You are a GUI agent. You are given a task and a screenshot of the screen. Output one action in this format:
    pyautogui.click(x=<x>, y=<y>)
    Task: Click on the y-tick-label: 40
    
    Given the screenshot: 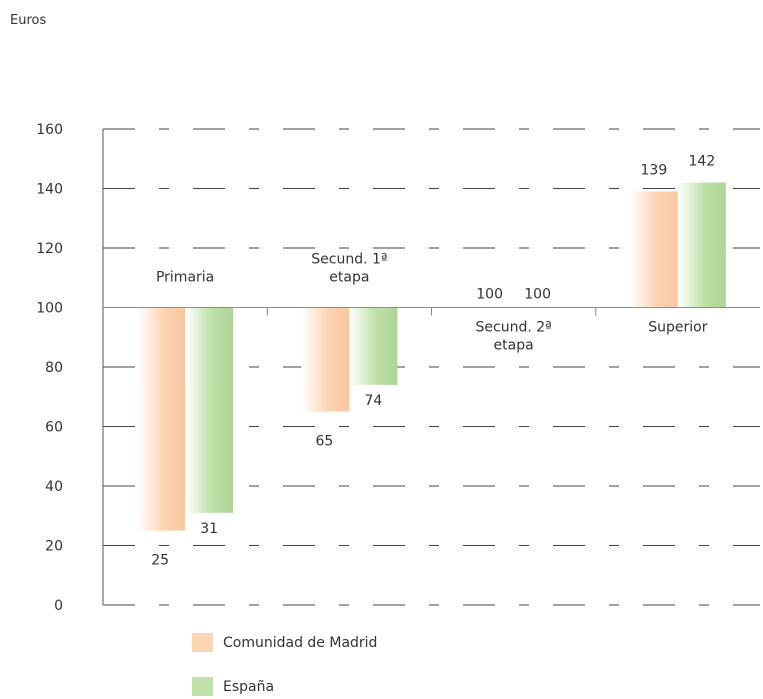 What is the action you would take?
    pyautogui.click(x=54, y=487)
    